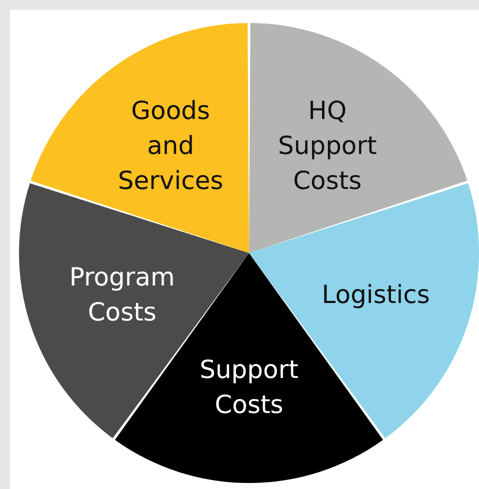  What do you see at coordinates (171, 145) in the screenshot?
I see `slice-label: Goods and Services` at bounding box center [171, 145].